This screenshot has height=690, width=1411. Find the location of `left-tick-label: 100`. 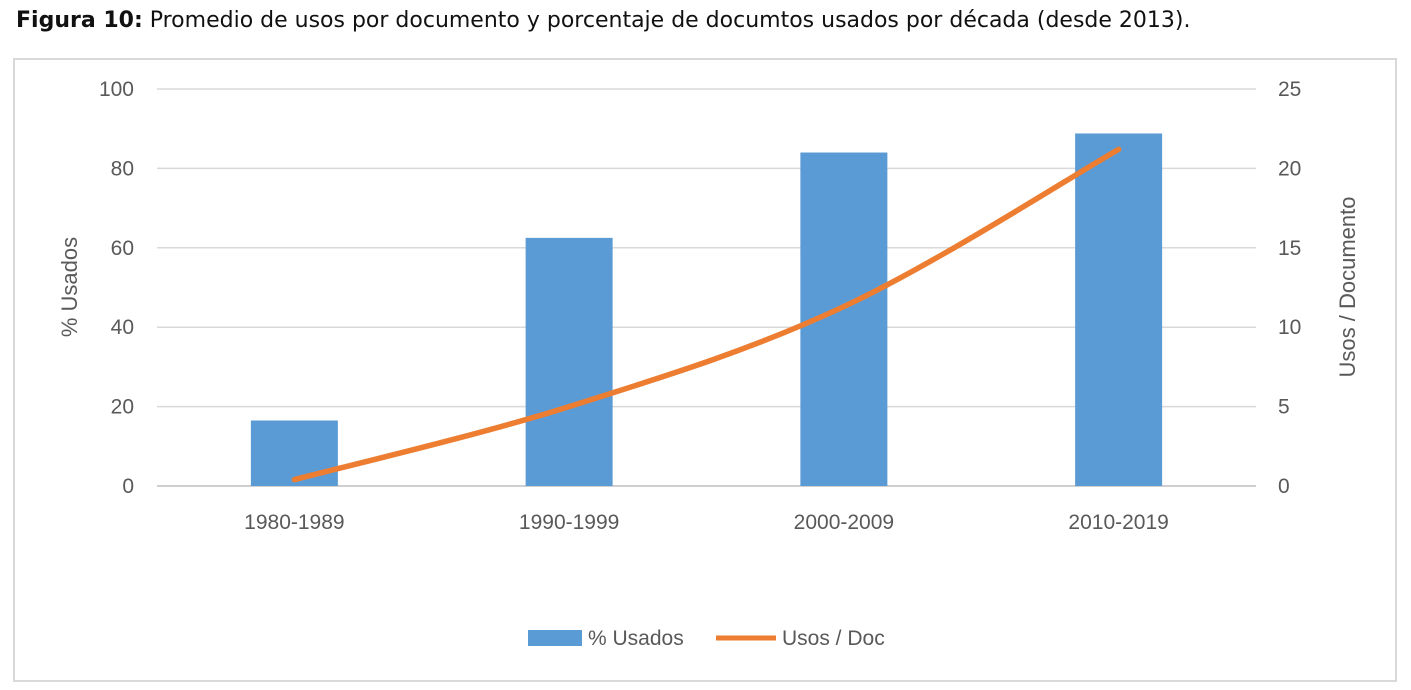

left-tick-label: 100 is located at coordinates (116, 89).